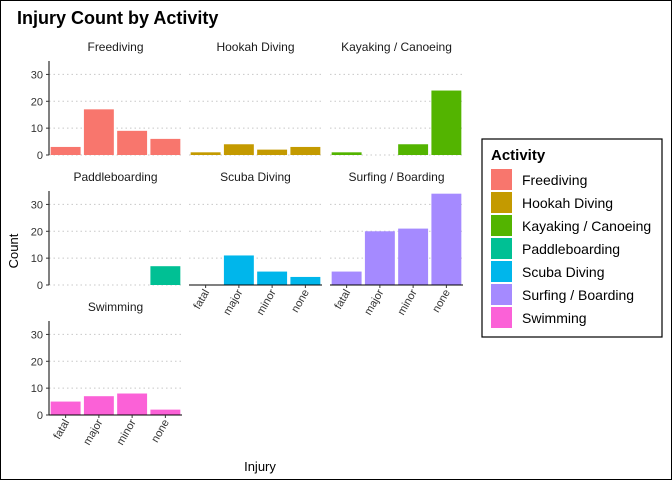  Describe the element at coordinates (396, 177) in the screenshot. I see `panel-title-surfing-boarding: Surfing / Boarding` at that location.